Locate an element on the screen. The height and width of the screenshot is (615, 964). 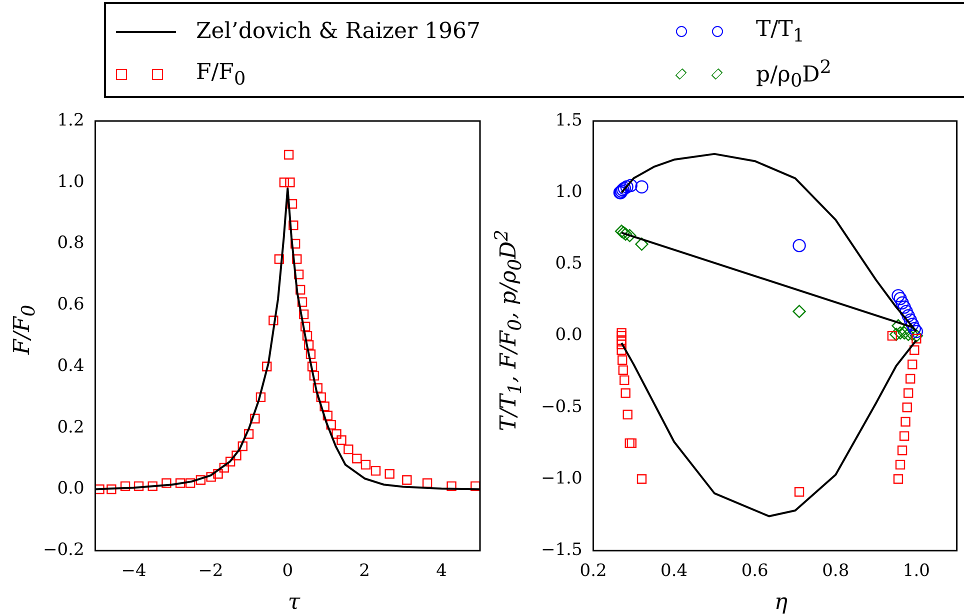
x-tick-label: 0.6 is located at coordinates (754, 571).